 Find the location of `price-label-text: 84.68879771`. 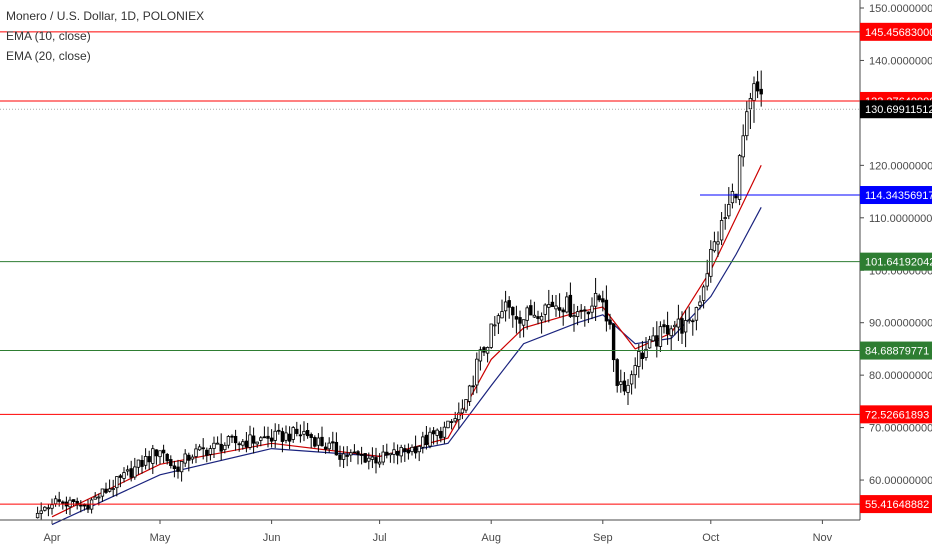

price-label-text: 84.68879771 is located at coordinates (897, 352).